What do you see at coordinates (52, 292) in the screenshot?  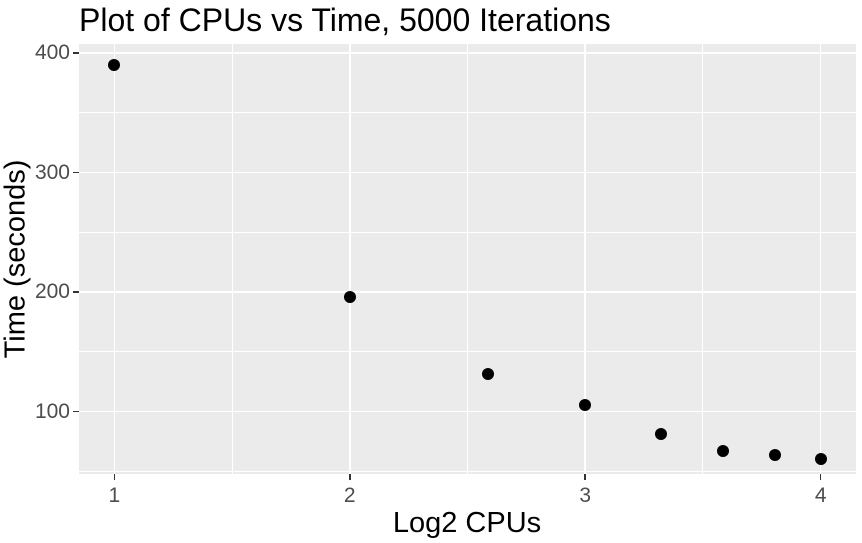 I see `y-tick-label: 200` at bounding box center [52, 292].